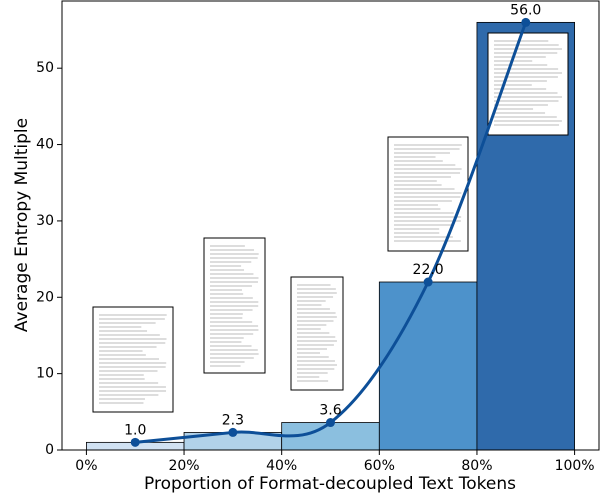  Describe the element at coordinates (45, 297) in the screenshot. I see `y-tick-label: 20` at that location.